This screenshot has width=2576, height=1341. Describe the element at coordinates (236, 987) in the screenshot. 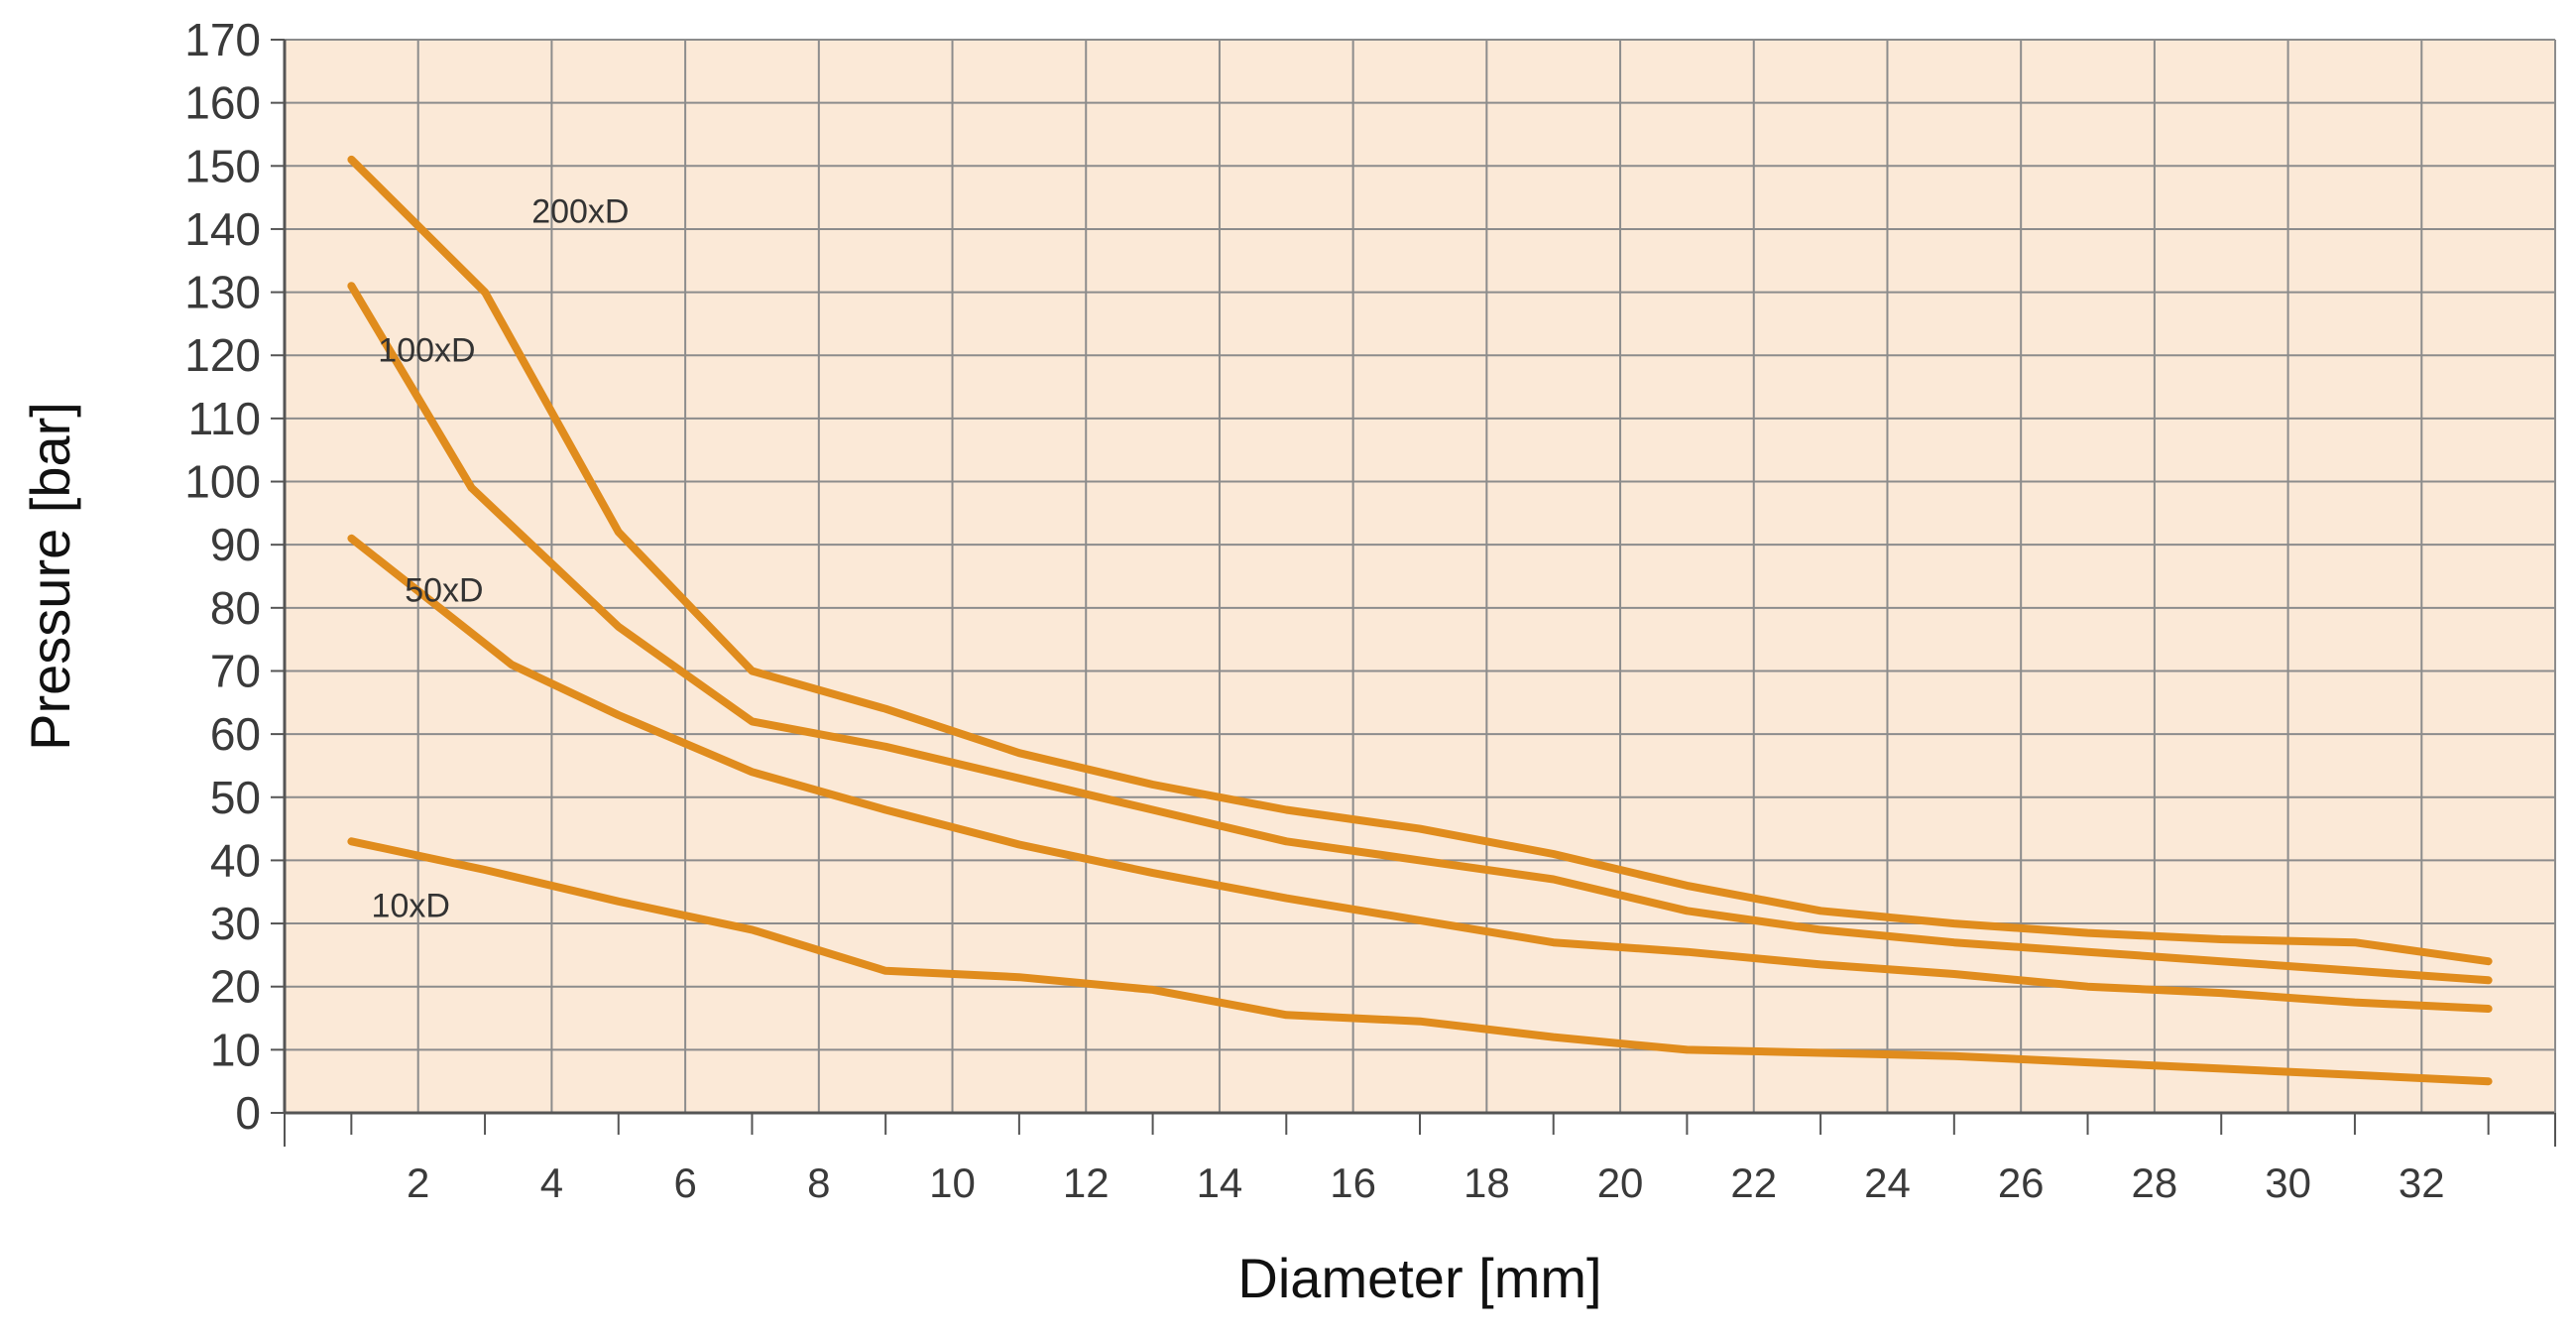

I see `y-tick-label: 20` at that location.